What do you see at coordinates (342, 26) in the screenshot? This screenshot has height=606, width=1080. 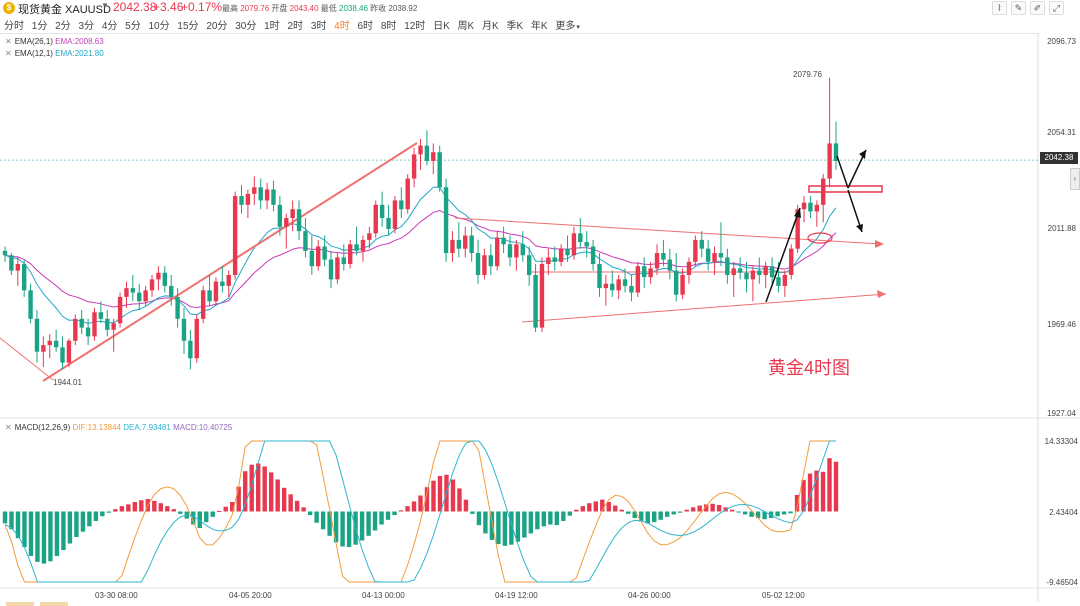 I see `period-tab-active: 4时` at bounding box center [342, 26].